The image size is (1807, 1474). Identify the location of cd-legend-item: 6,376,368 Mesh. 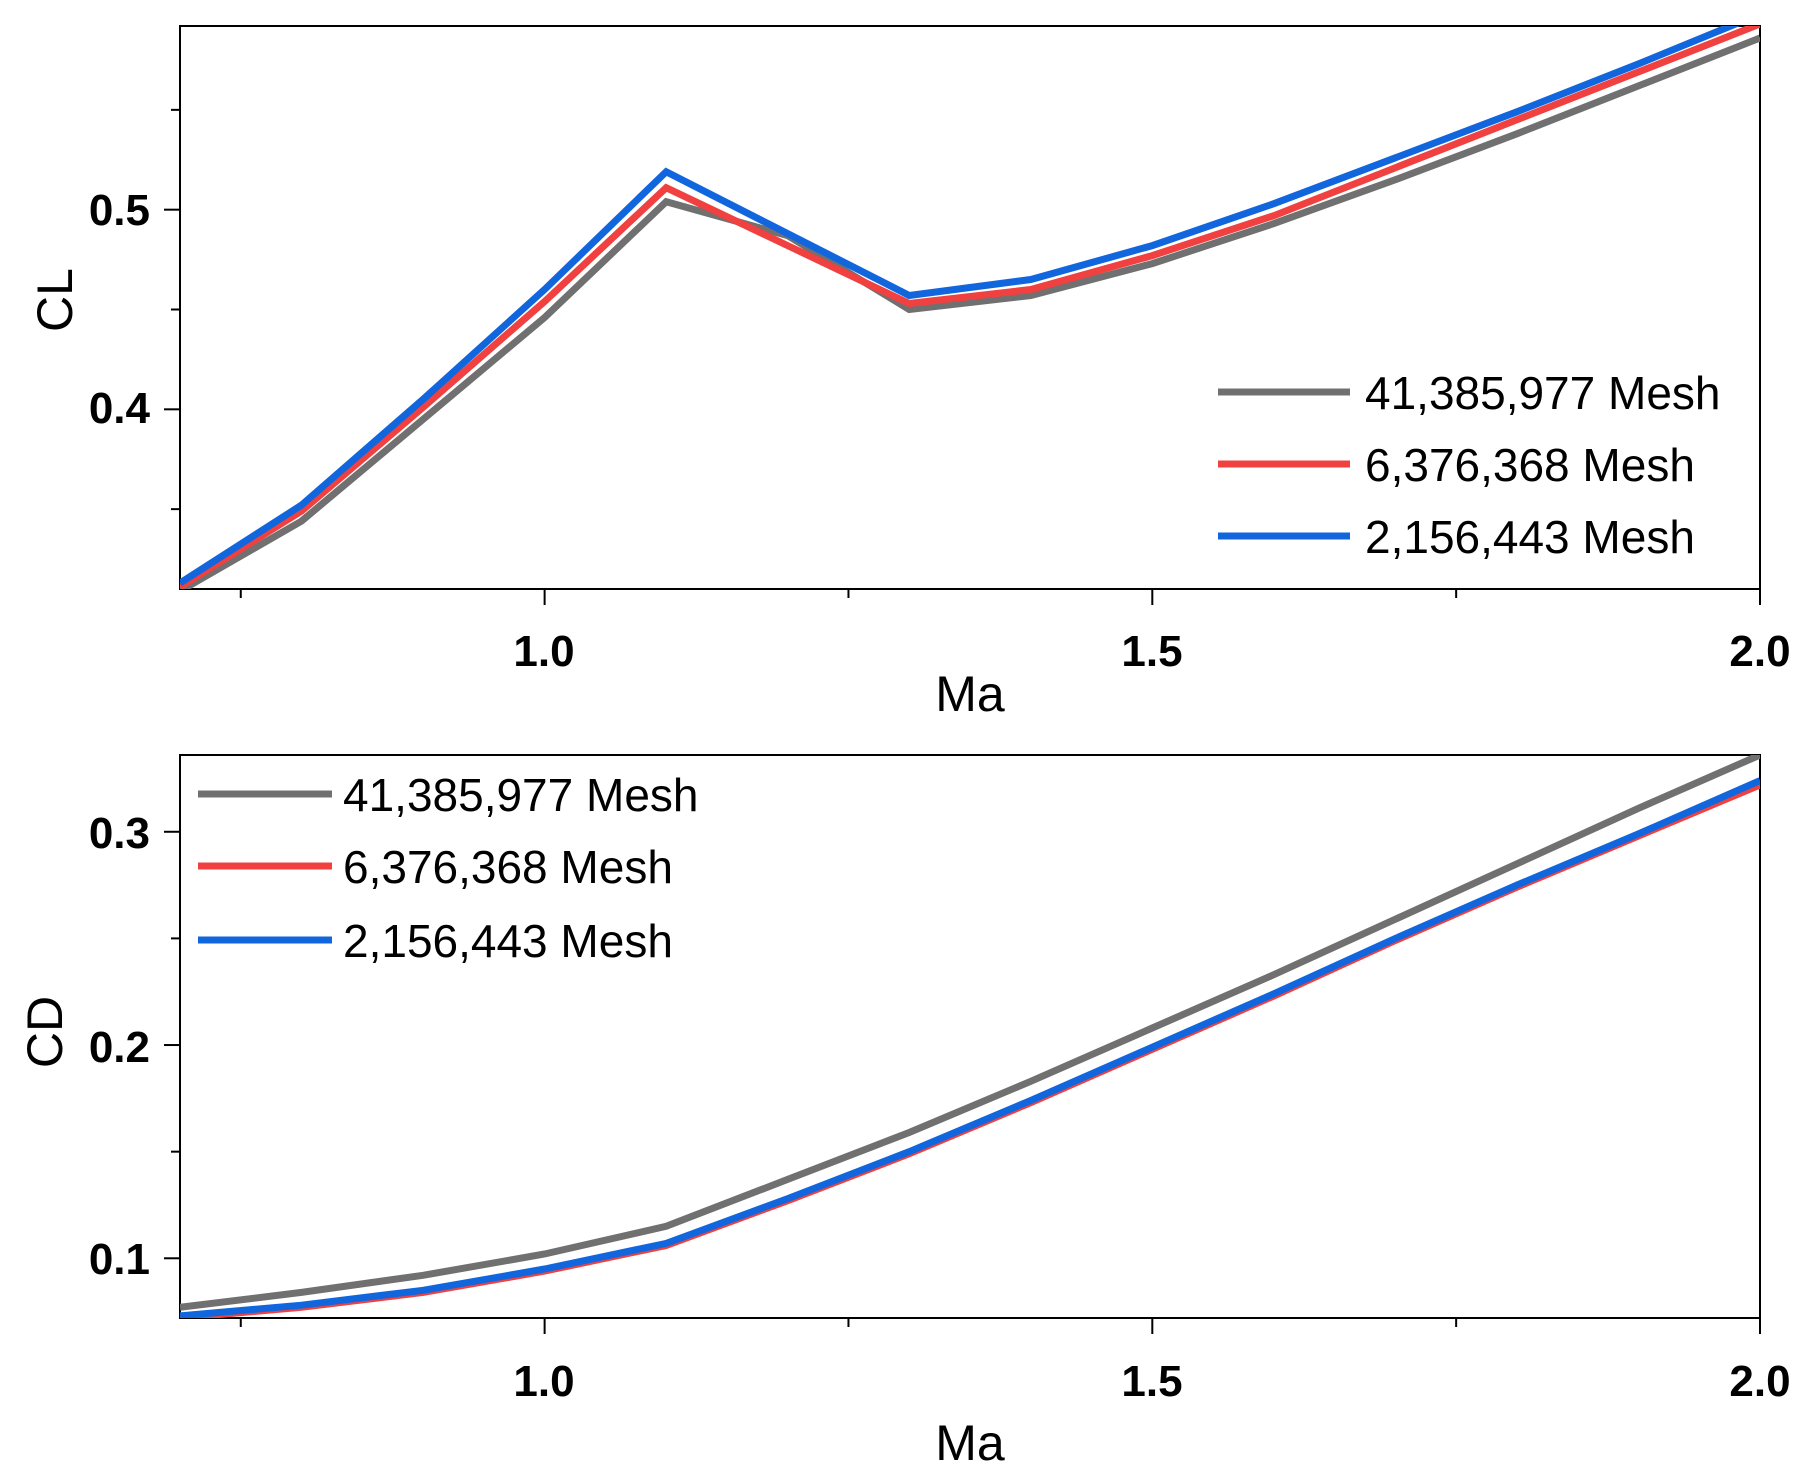
(435, 867).